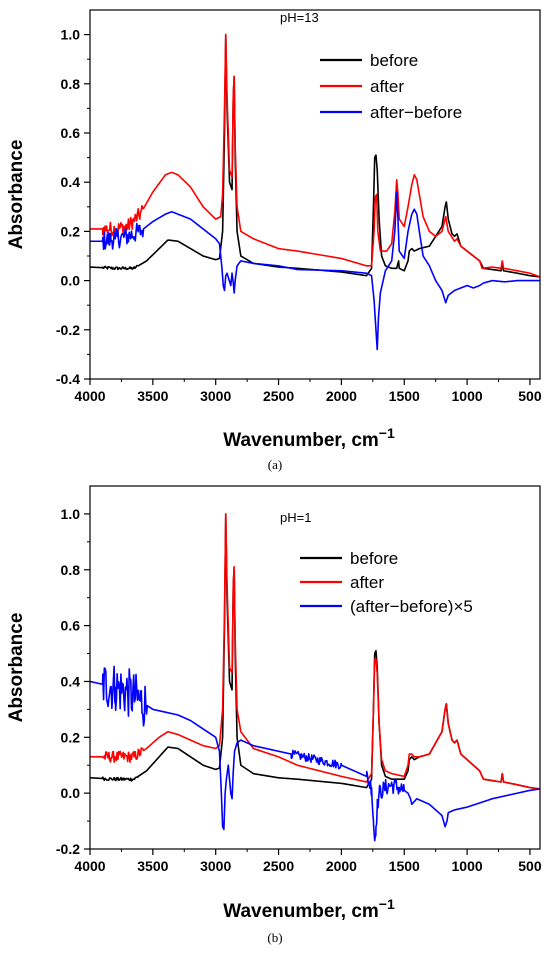 This screenshot has width=550, height=954. Describe the element at coordinates (68, 379) in the screenshot. I see `y-tick-label: -0.4` at that location.